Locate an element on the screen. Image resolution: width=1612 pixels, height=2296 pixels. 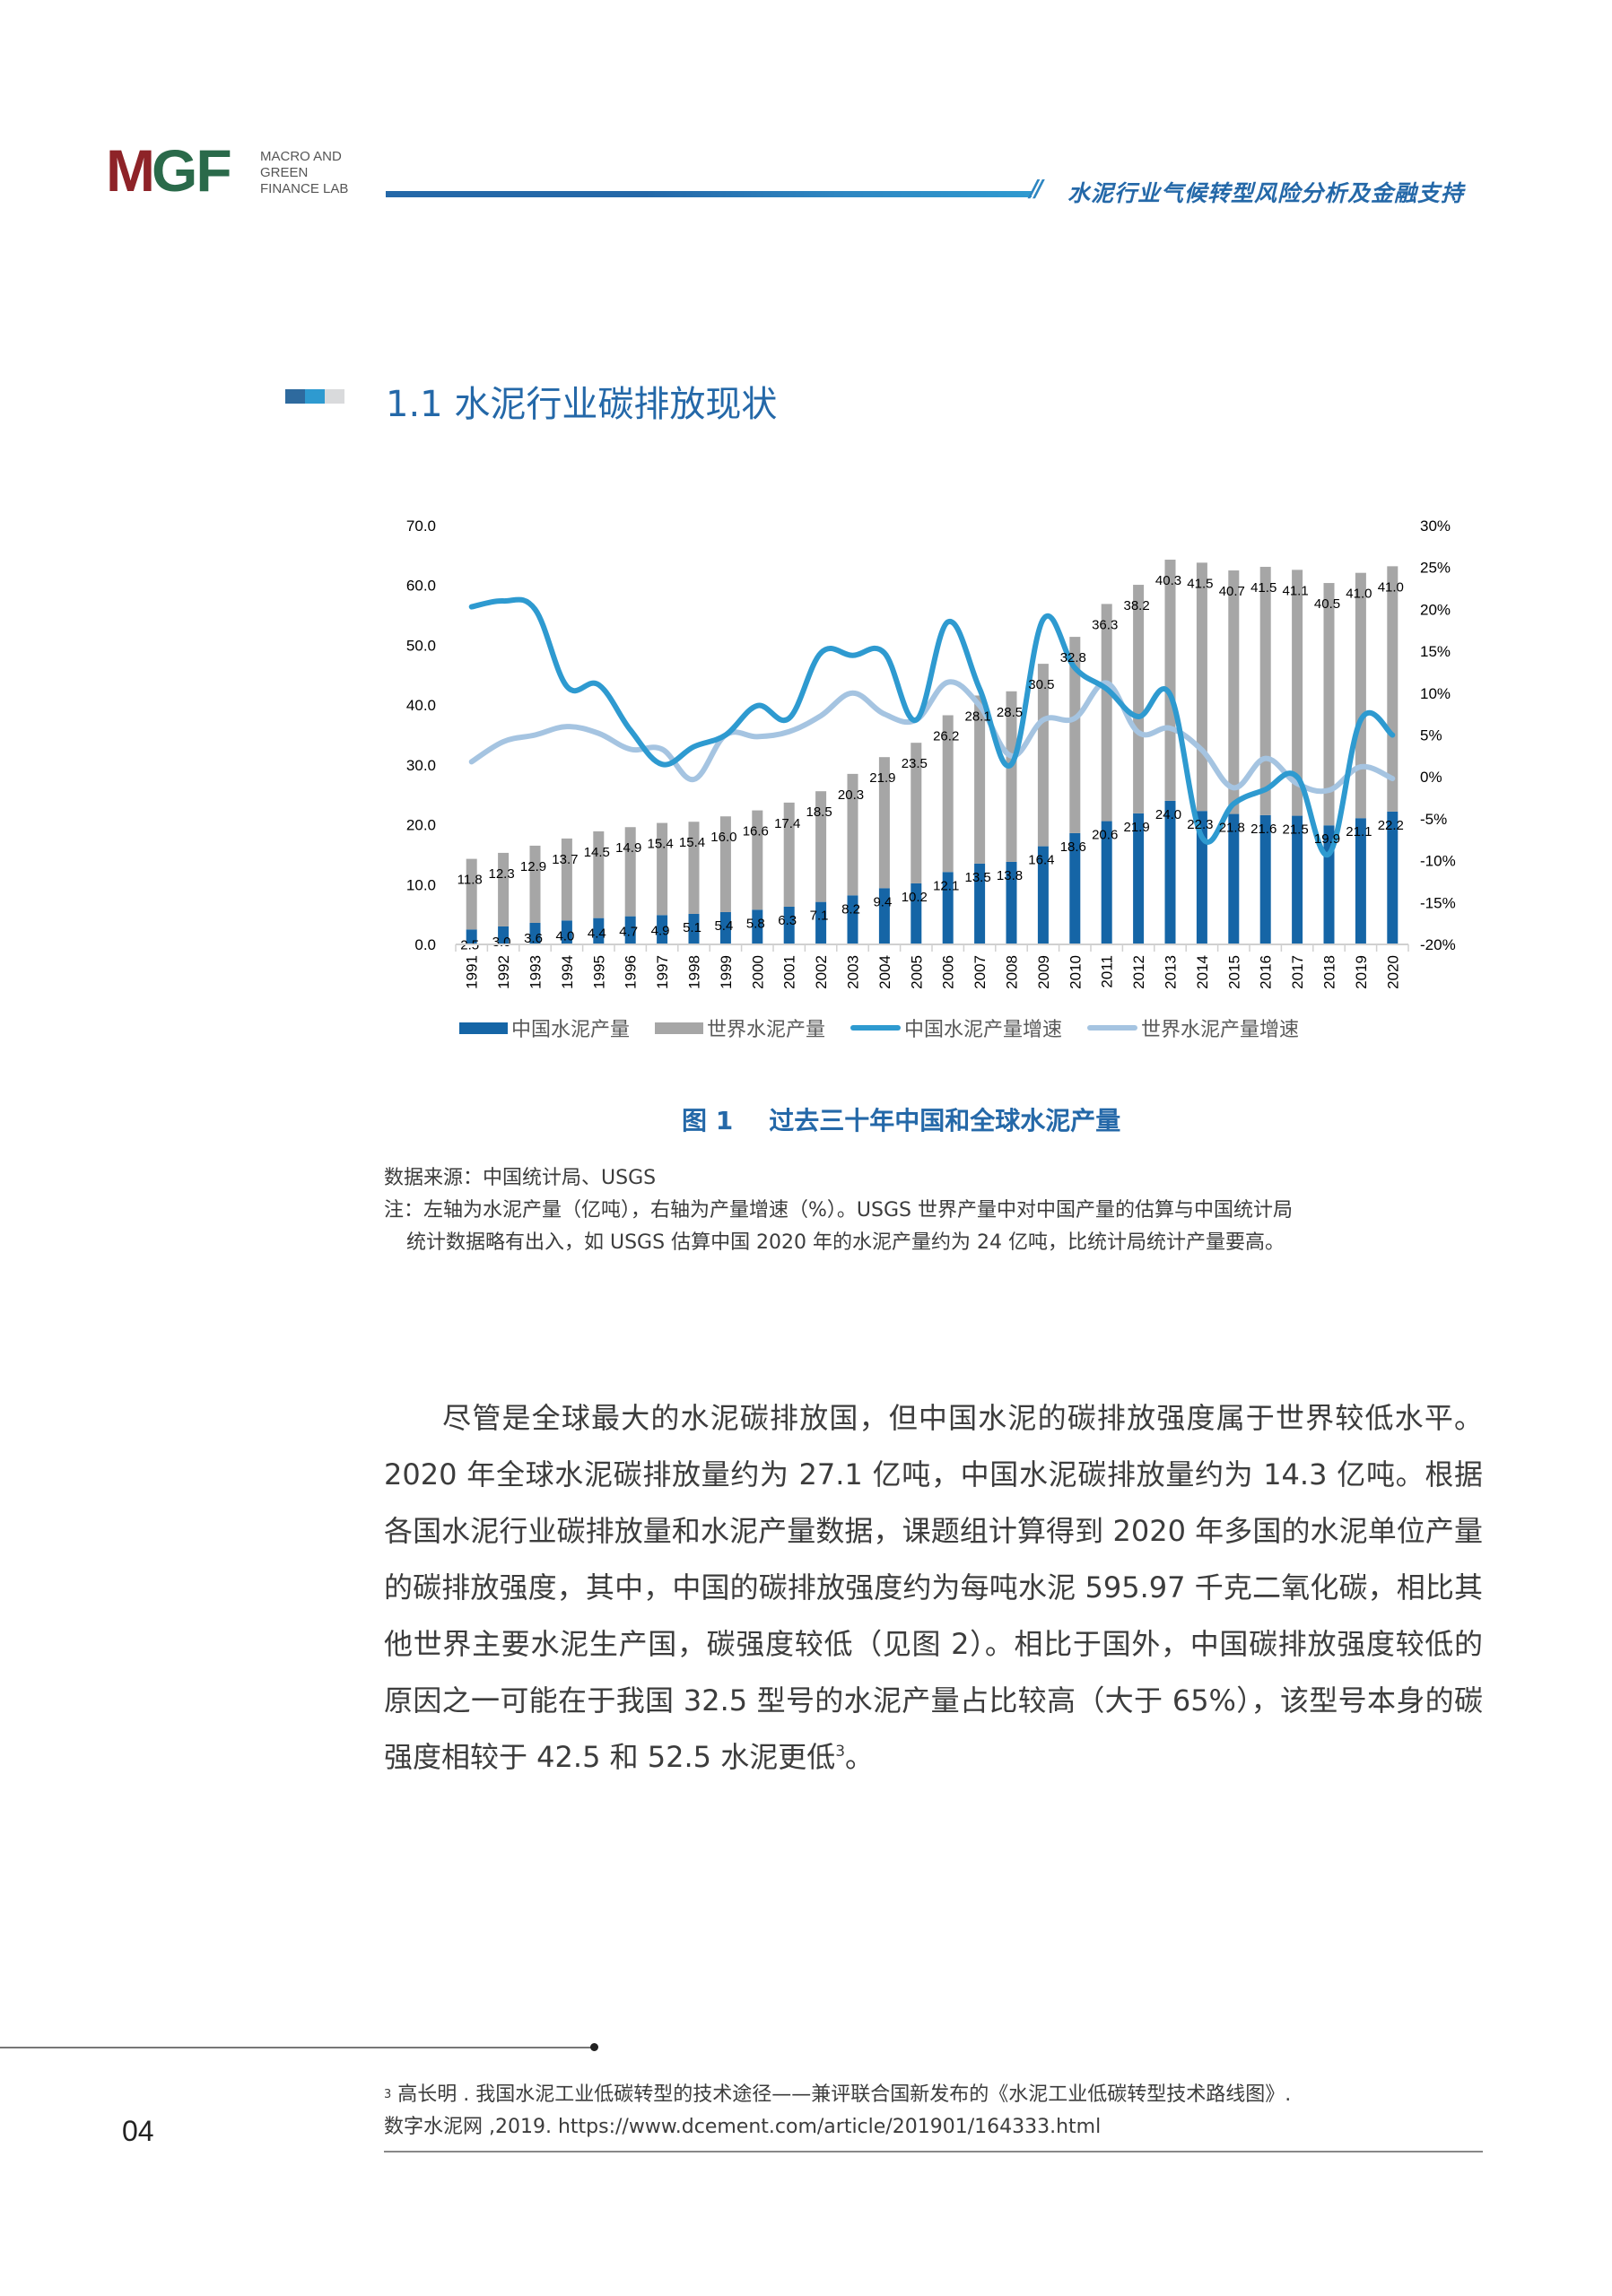
x-tick: 2004 is located at coordinates (885, 972).